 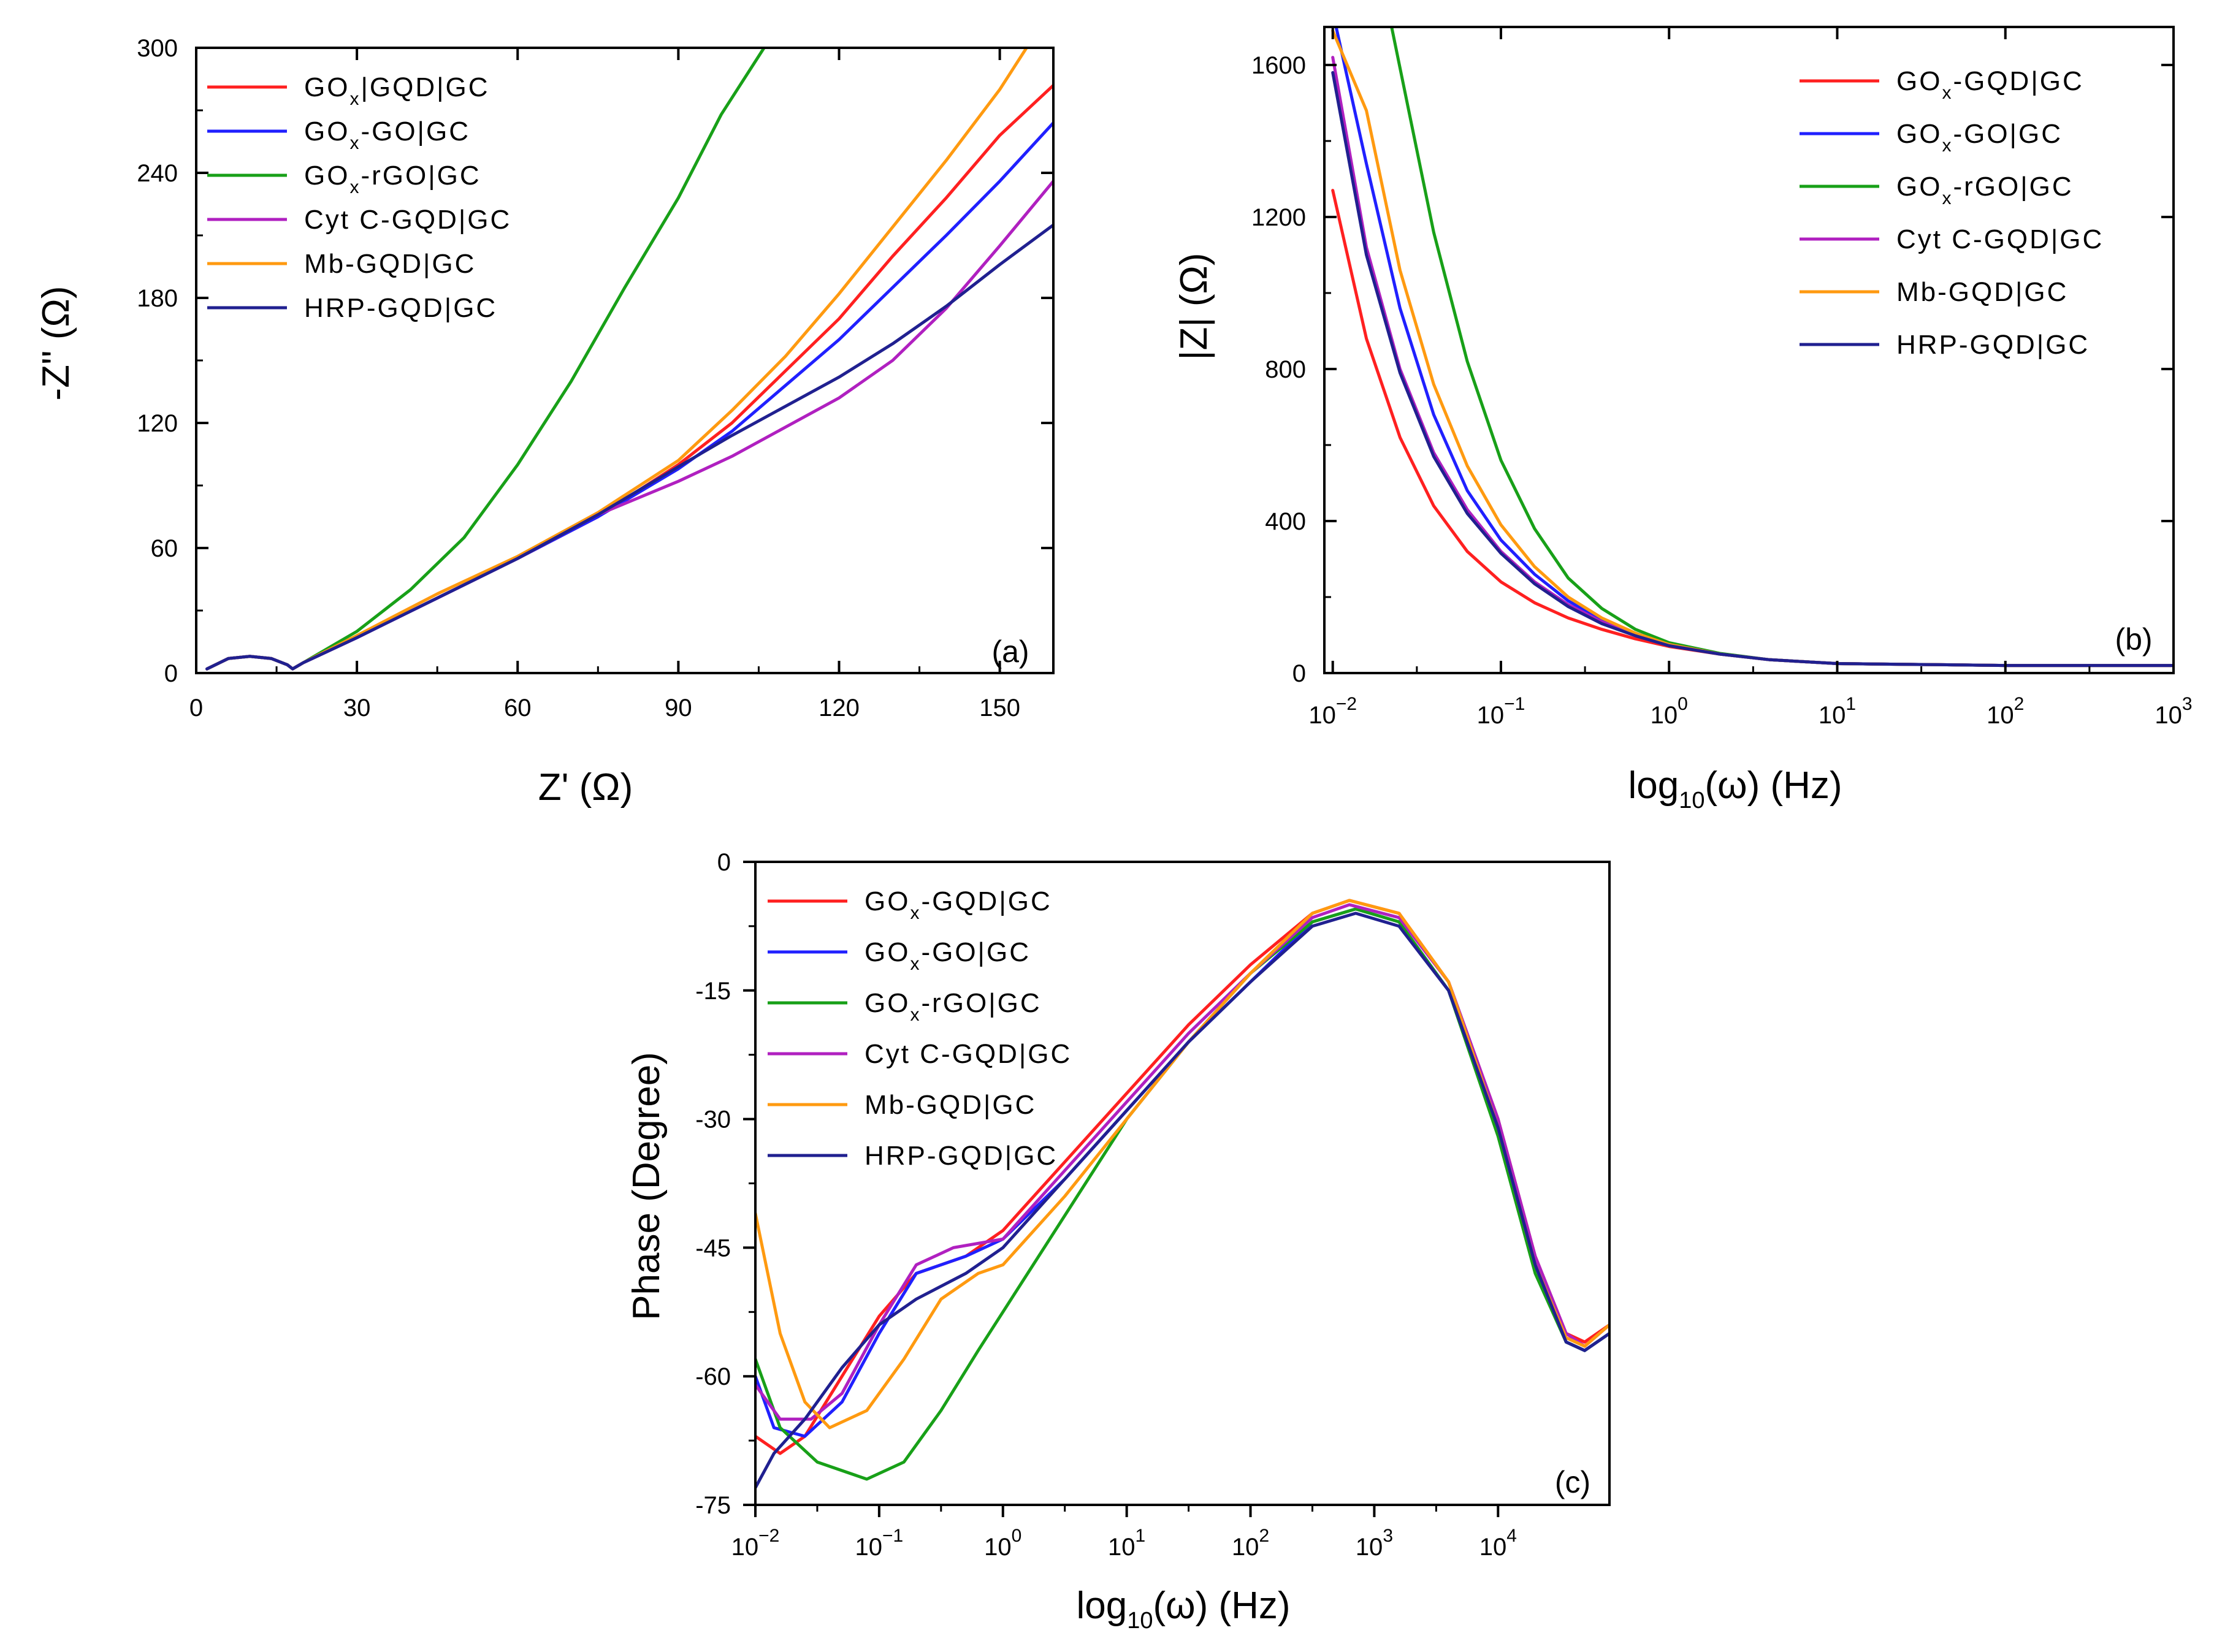 What do you see at coordinates (1140, 1621) in the screenshot?
I see `x-axis-title-sub: 10` at bounding box center [1140, 1621].